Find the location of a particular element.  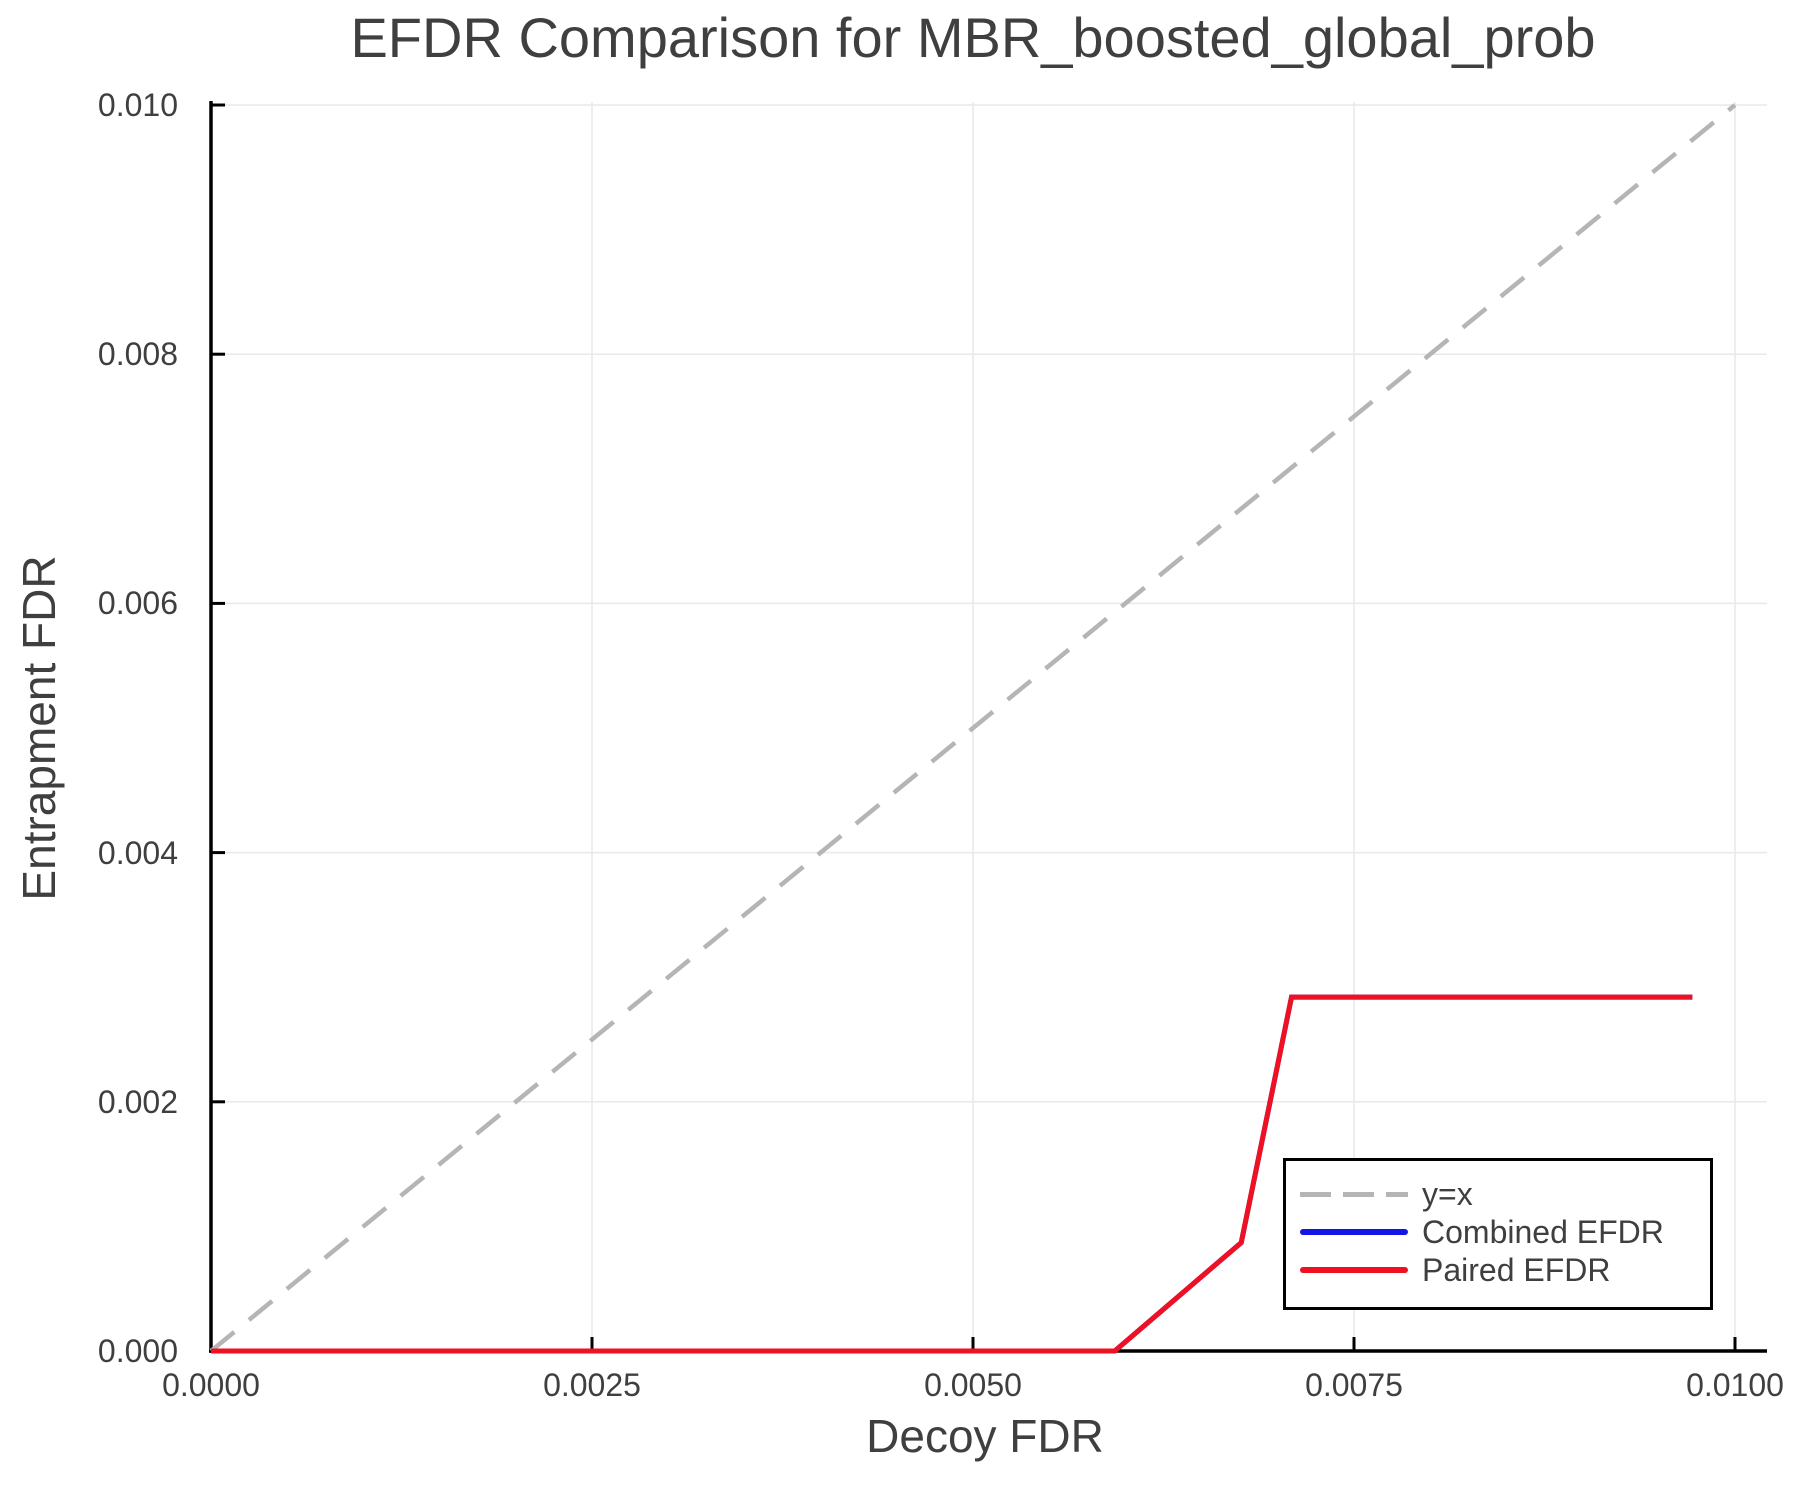

y-tick-label: 0.006 is located at coordinates (137, 603).